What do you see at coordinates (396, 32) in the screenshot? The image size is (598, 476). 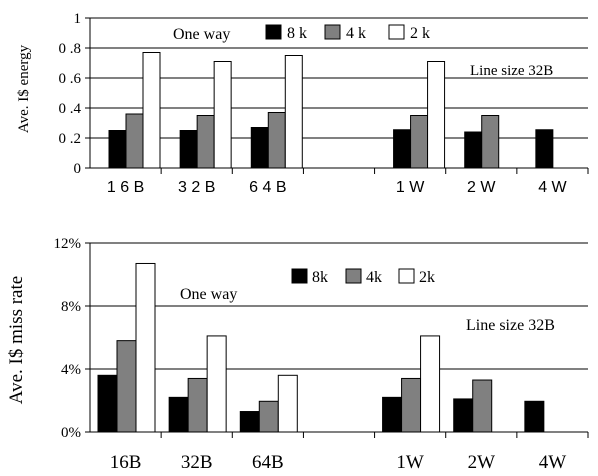 I see `energy-legend-swatch-2k` at bounding box center [396, 32].